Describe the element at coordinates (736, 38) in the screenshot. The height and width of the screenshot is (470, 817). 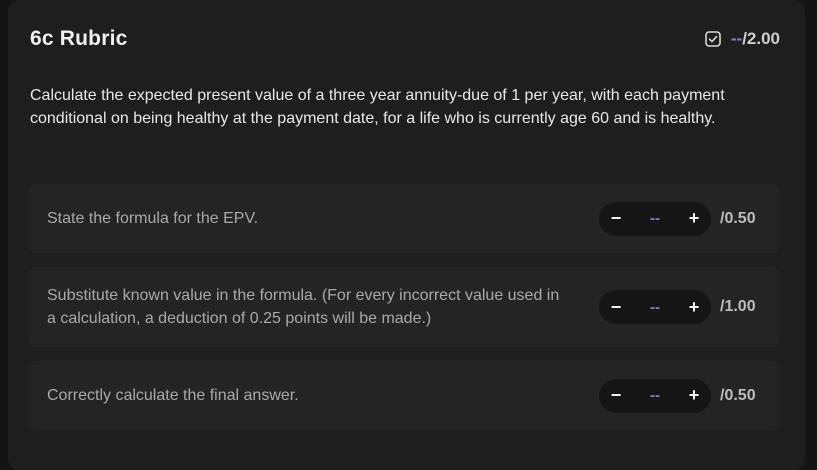
I see `total-score-value: --` at that location.